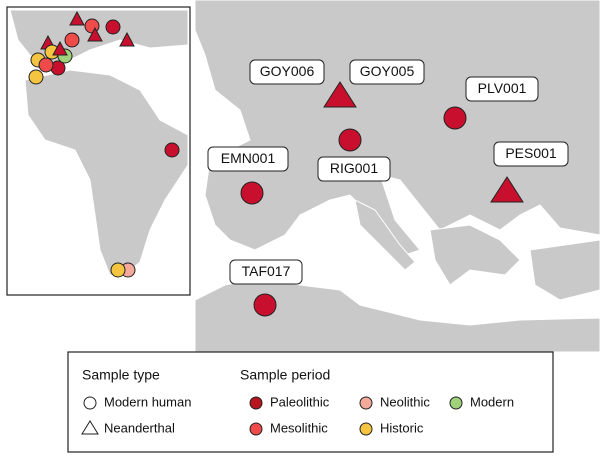 This screenshot has height=461, width=600. I want to click on inset-markers, so click(104, 144).